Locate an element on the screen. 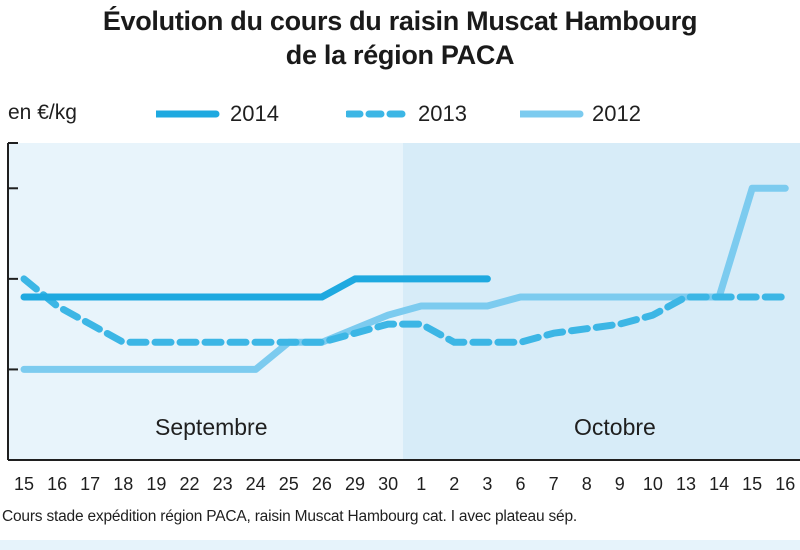 This screenshot has width=800, height=550. legend-swatch-2013 is located at coordinates (378, 114).